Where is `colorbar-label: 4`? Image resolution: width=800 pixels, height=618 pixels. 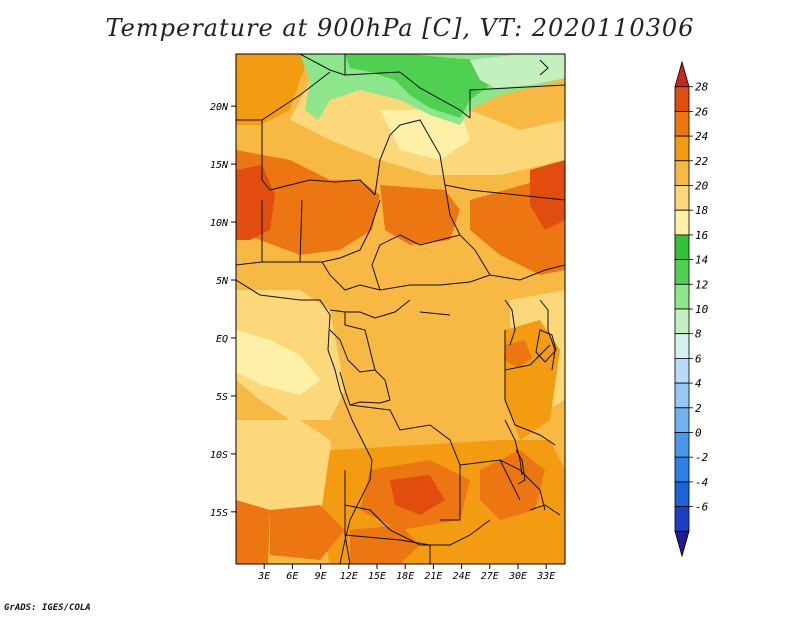 colorbar-label: 4 is located at coordinates (698, 383).